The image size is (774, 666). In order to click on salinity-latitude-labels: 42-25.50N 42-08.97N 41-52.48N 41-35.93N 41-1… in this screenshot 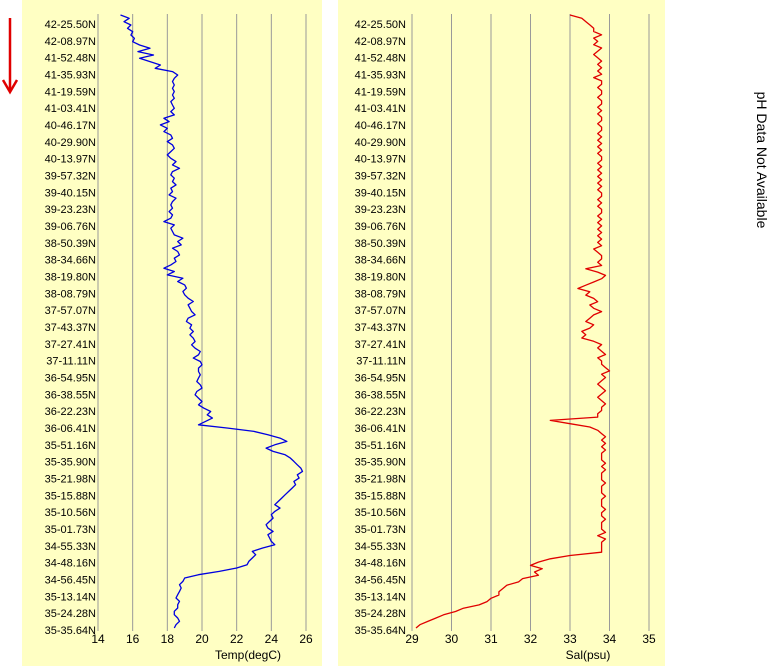, I will do `click(380, 328)`.